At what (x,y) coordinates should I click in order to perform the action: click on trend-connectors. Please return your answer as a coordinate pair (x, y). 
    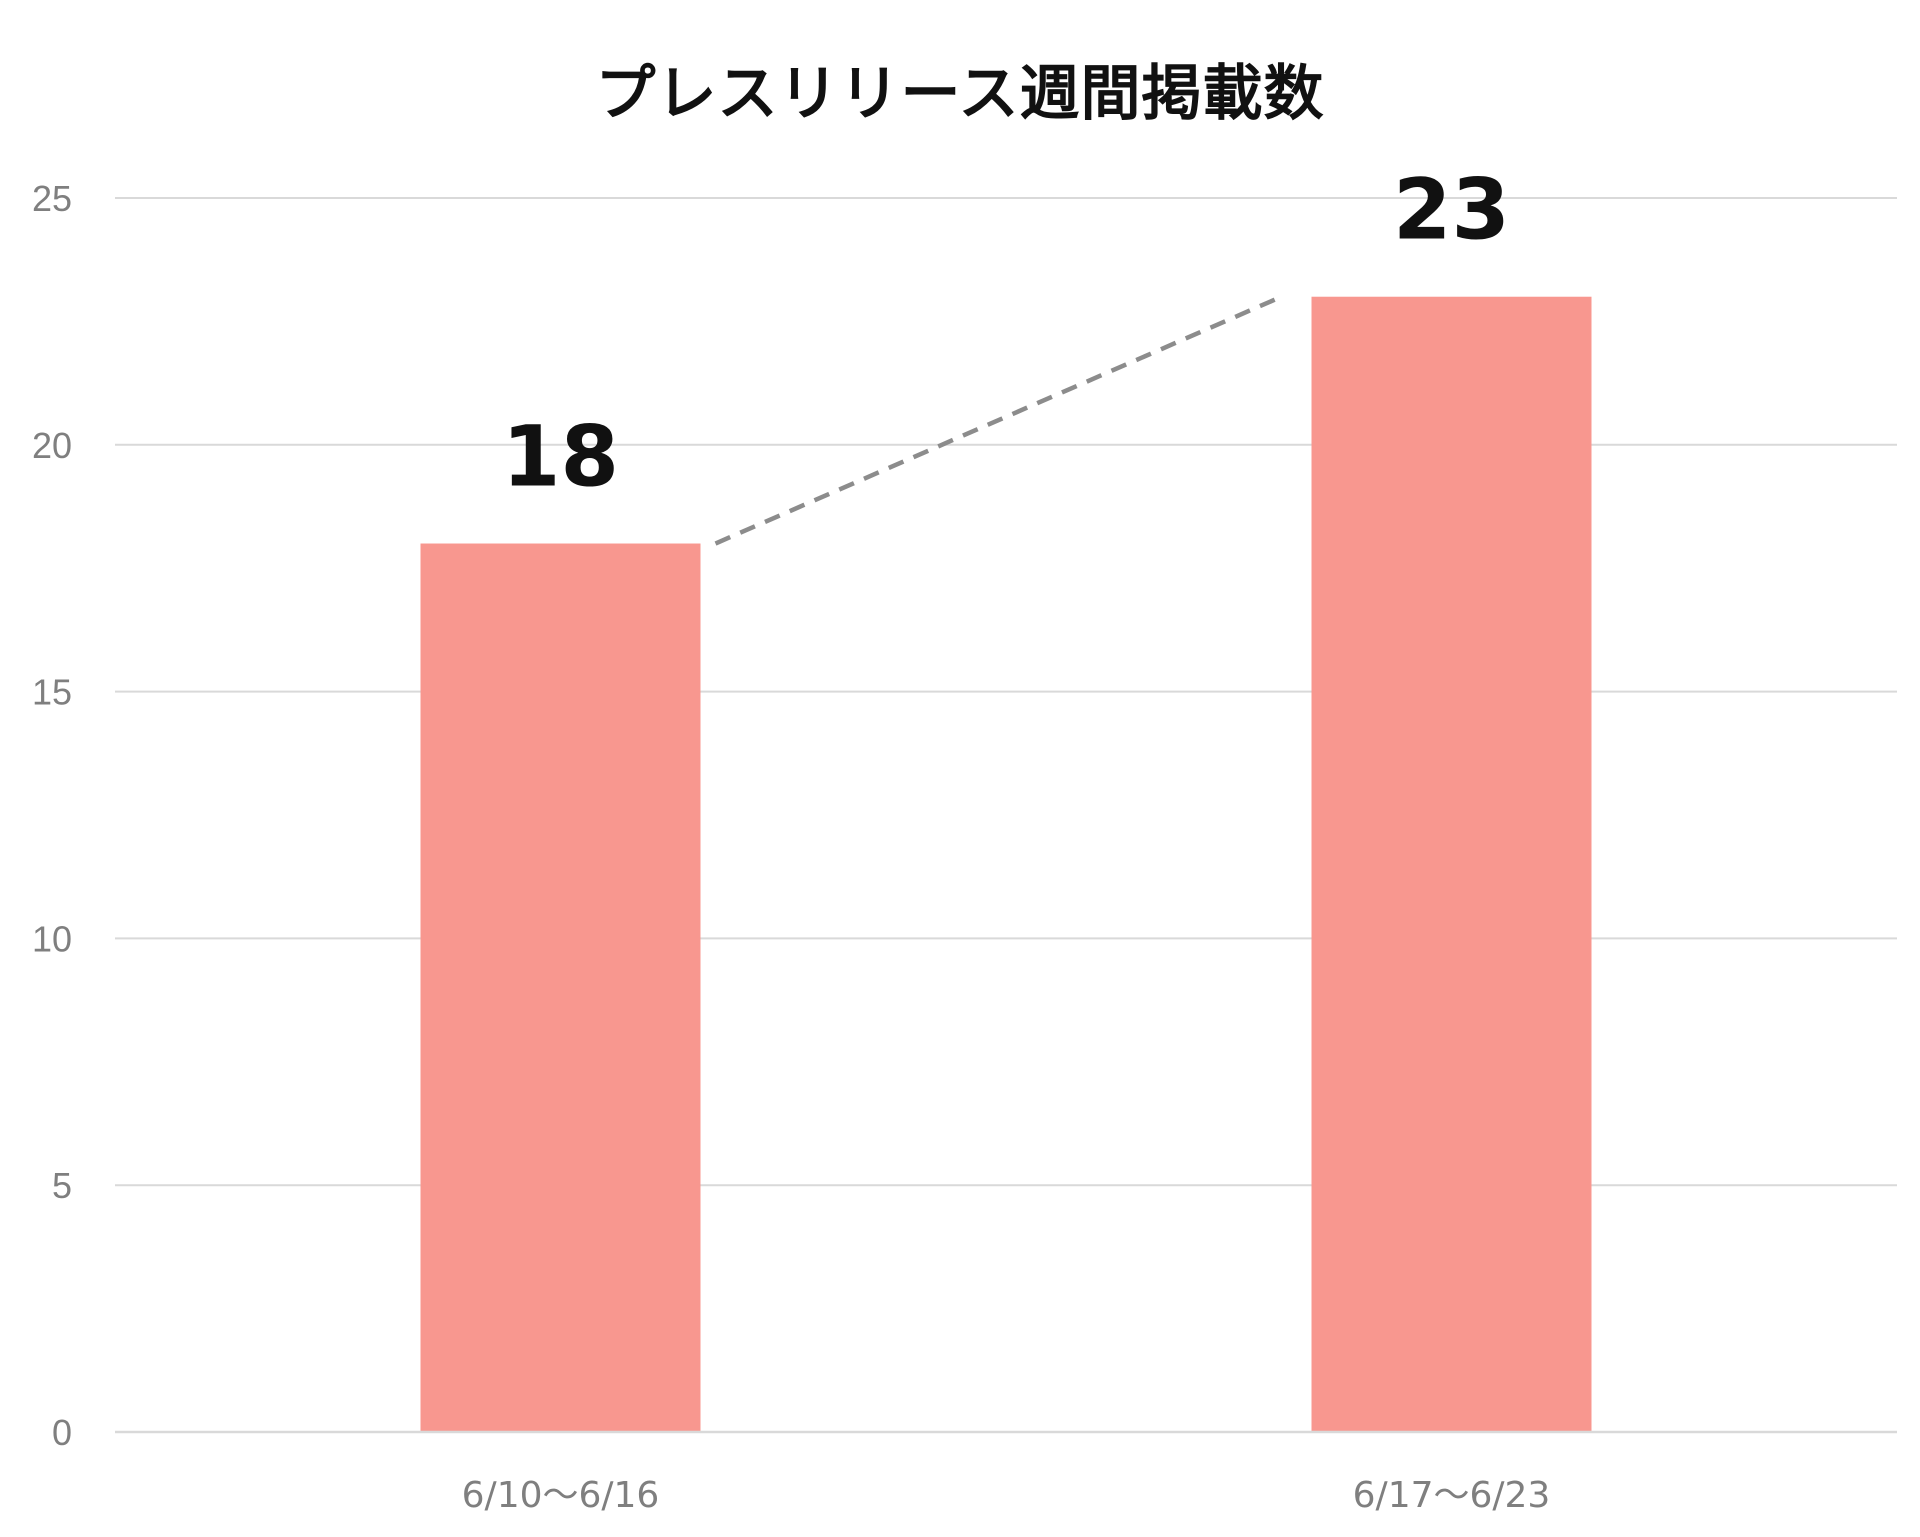
    Looking at the image, I should click on (998, 420).